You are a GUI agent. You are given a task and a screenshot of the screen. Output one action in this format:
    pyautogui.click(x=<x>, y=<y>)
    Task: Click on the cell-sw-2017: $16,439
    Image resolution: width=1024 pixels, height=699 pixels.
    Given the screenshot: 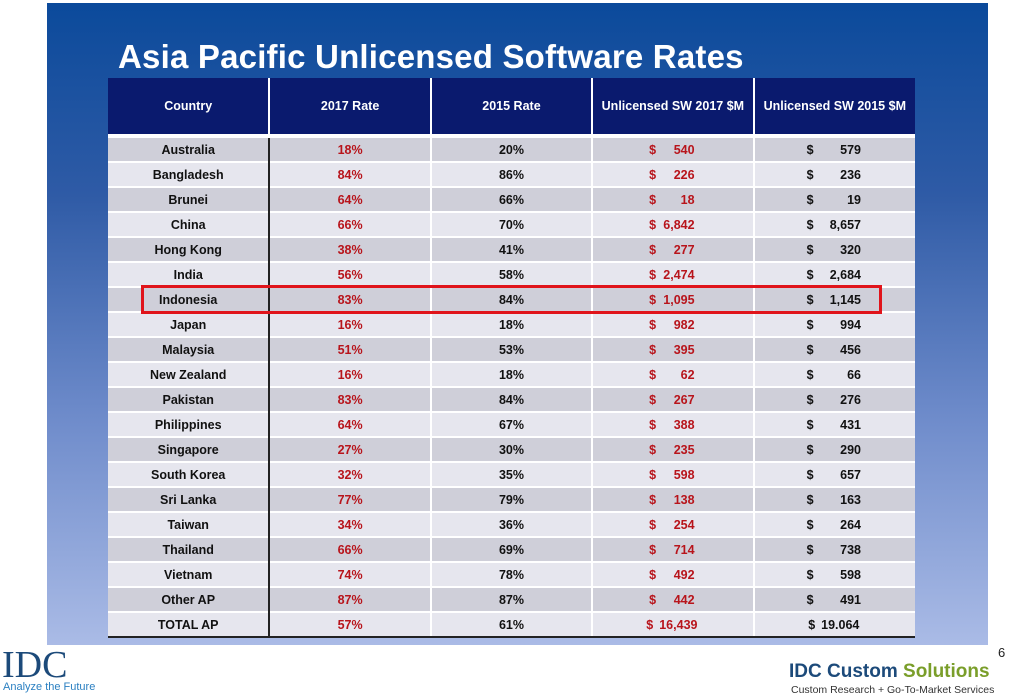 What is the action you would take?
    pyautogui.click(x=672, y=624)
    